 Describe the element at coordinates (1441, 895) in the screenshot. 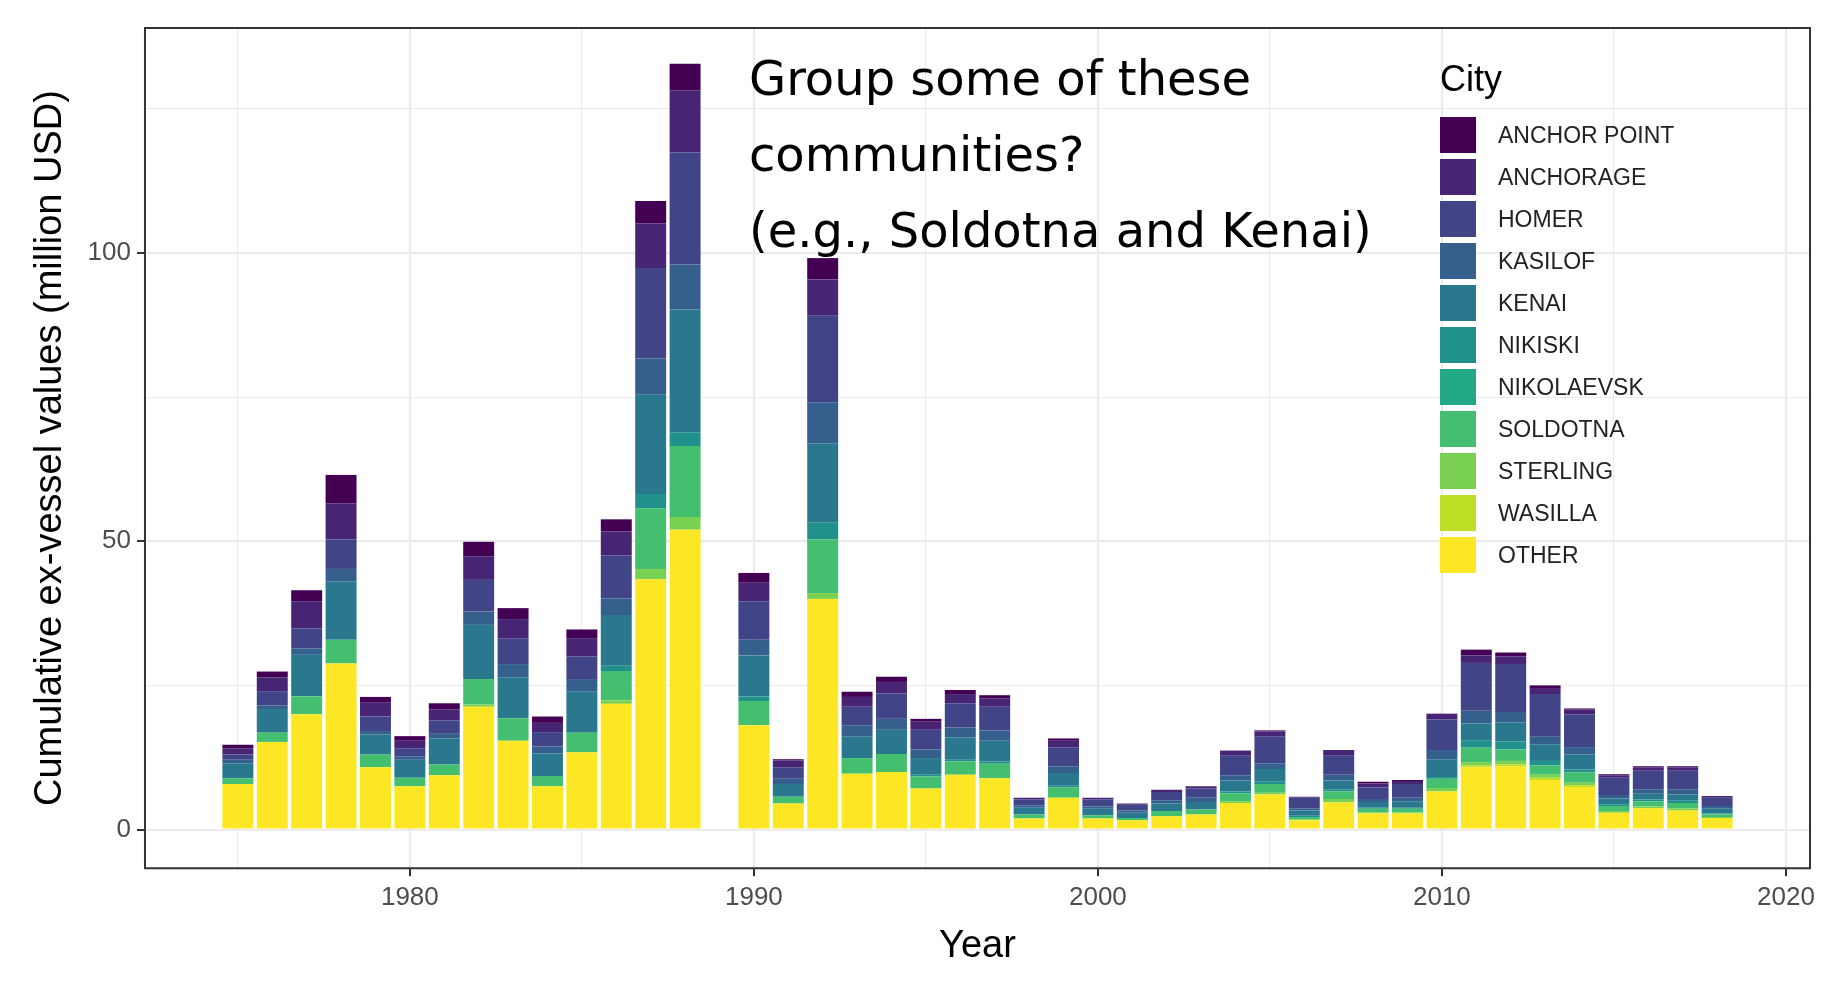

I see `x-tick-label: 2010` at that location.